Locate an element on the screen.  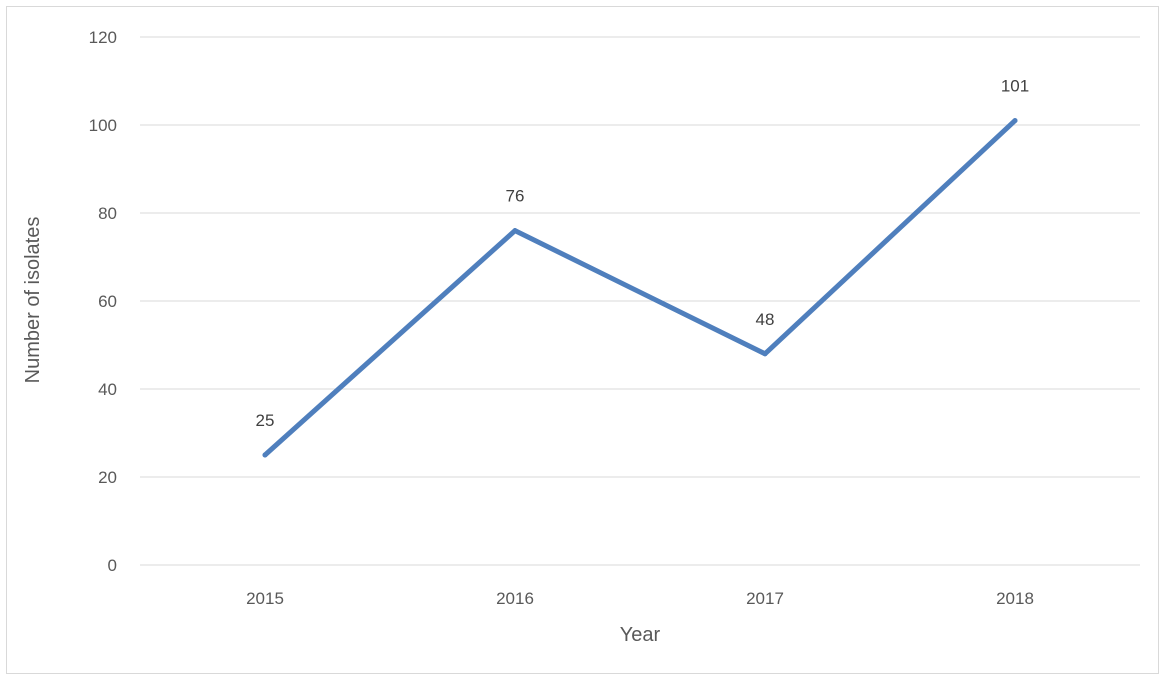
y-tick-label: 100 is located at coordinates (103, 125).